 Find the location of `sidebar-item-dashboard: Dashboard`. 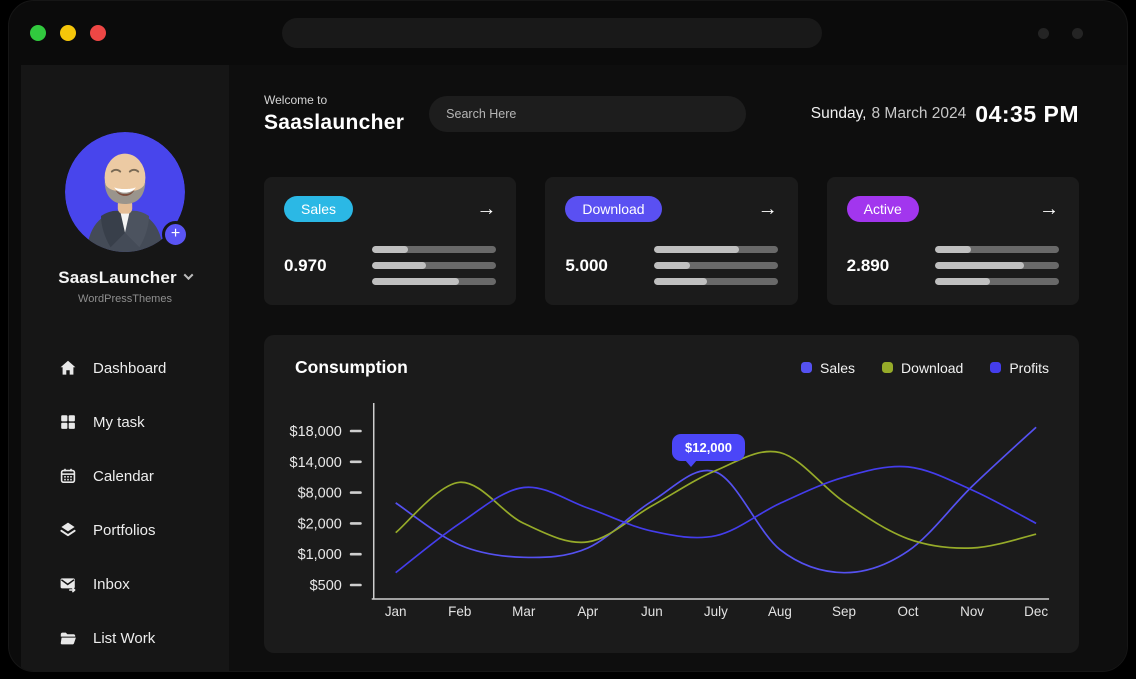

sidebar-item-dashboard: Dashboard is located at coordinates (125, 368).